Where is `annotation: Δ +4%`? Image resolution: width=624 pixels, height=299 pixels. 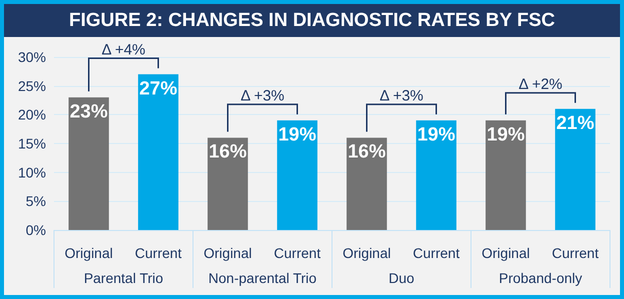 annotation: Δ +4% is located at coordinates (124, 49).